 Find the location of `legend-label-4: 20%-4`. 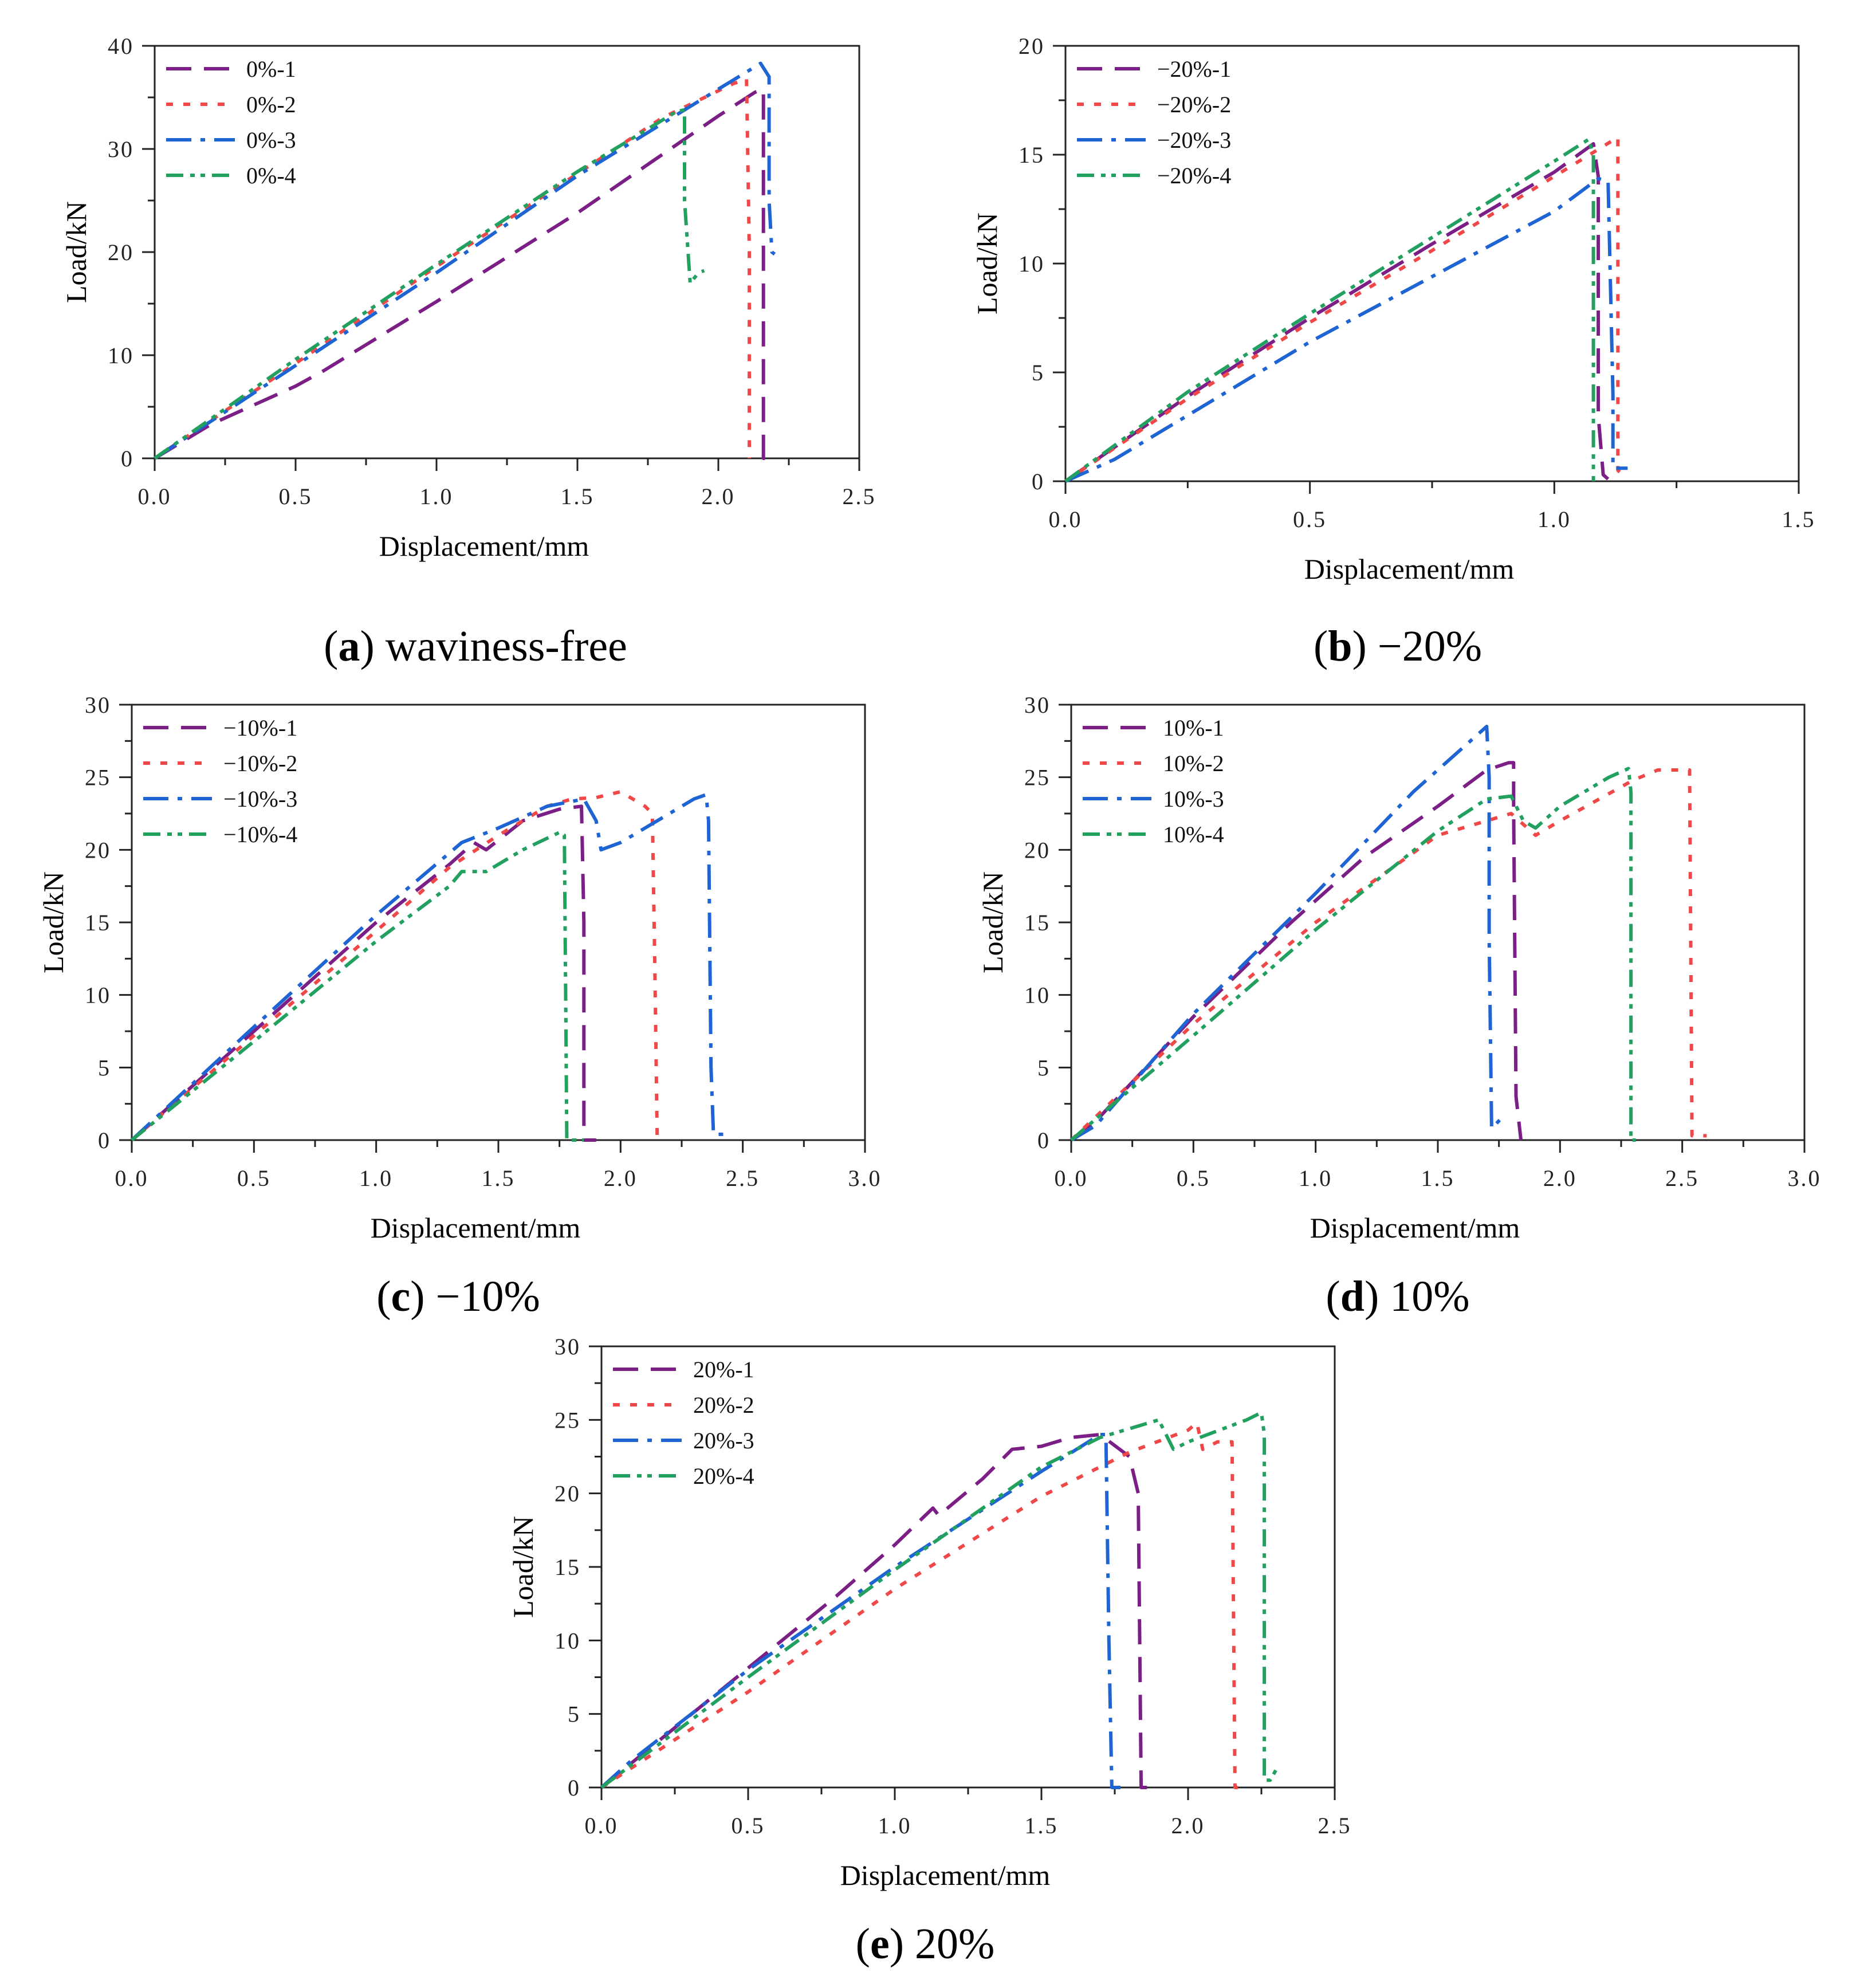

legend-label-4: 20%-4 is located at coordinates (723, 1476).